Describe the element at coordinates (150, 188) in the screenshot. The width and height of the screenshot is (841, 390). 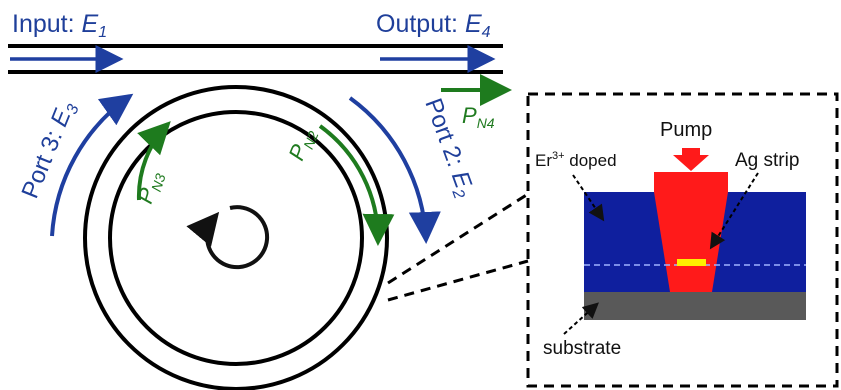
I see `pn3-label: PN3` at that location.